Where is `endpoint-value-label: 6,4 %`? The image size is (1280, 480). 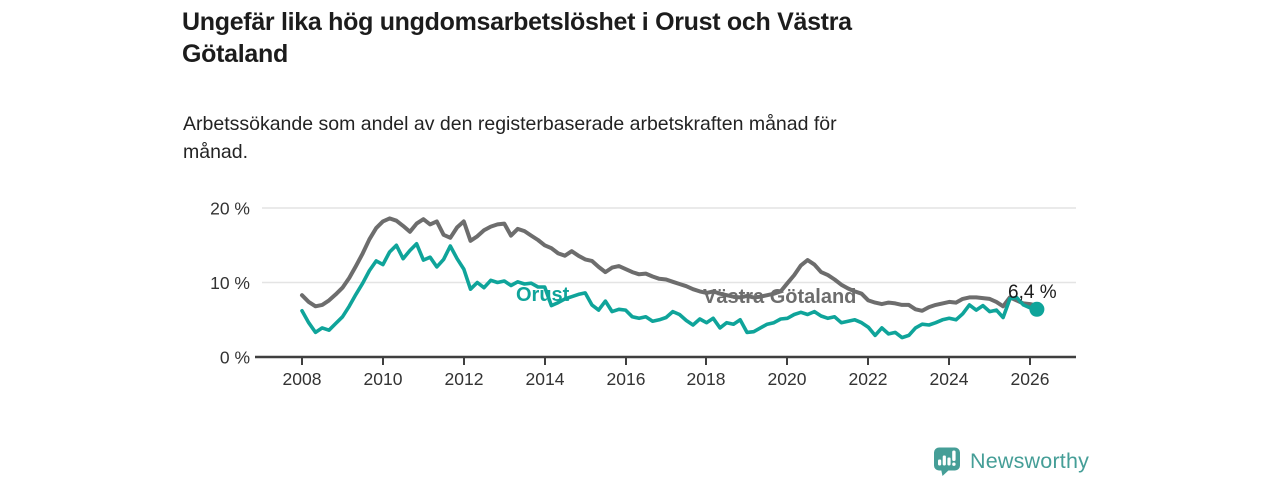 endpoint-value-label: 6,4 % is located at coordinates (1032, 292).